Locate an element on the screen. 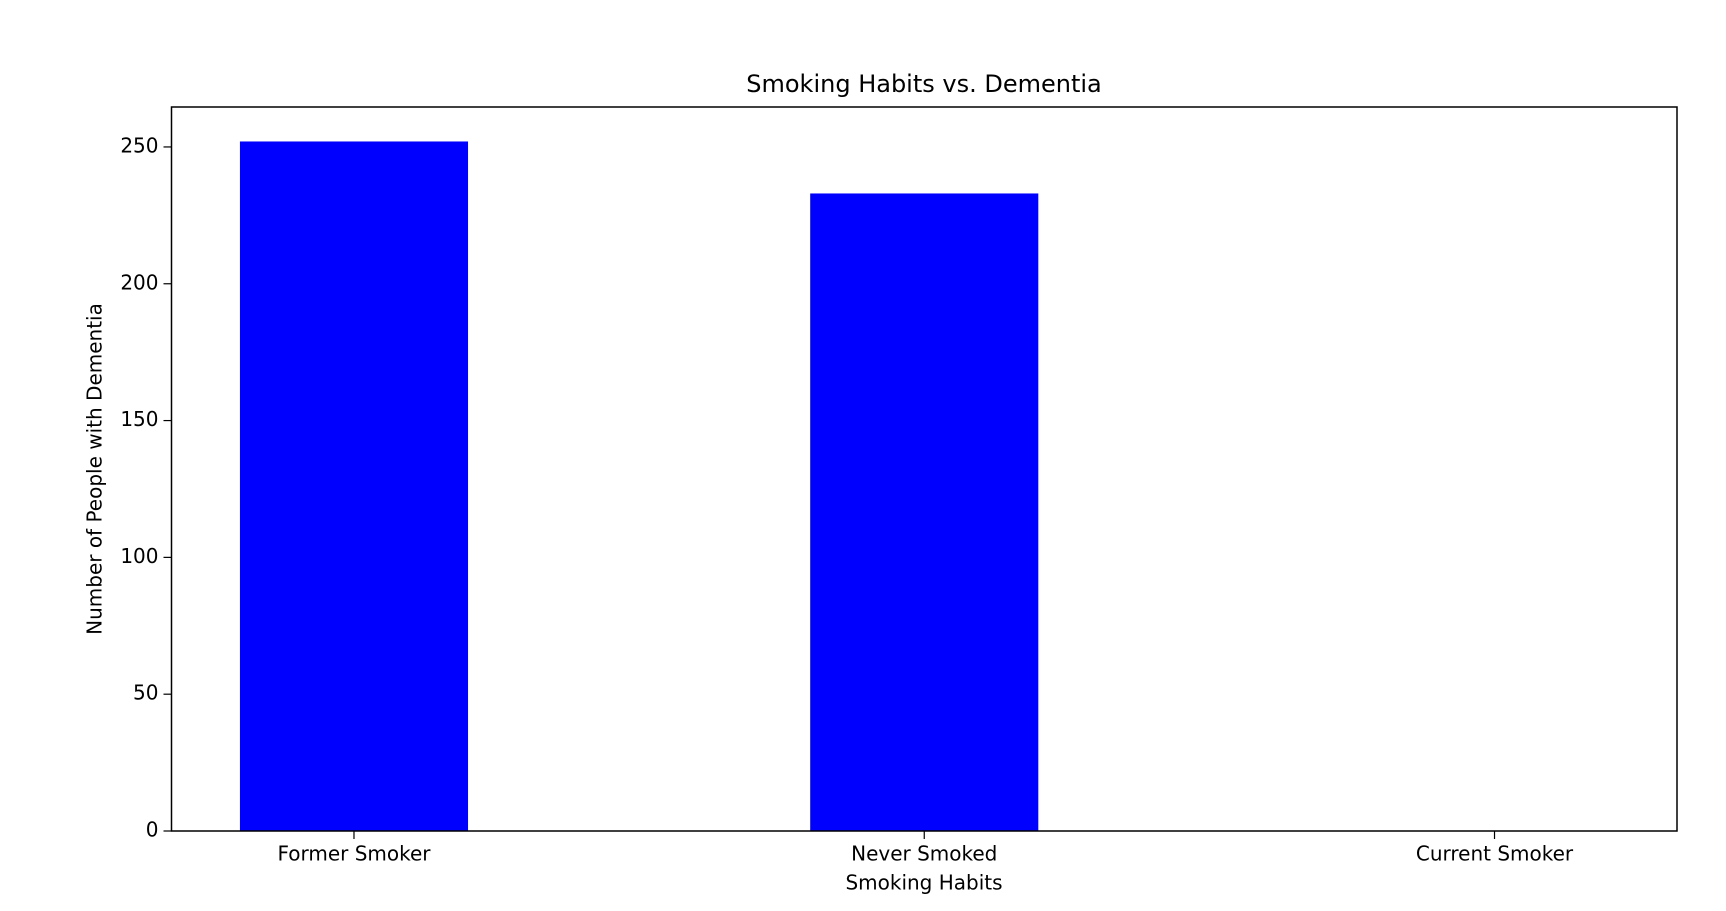 This screenshot has height=911, width=1726. x-tick-label: Former Smoker is located at coordinates (354, 854).